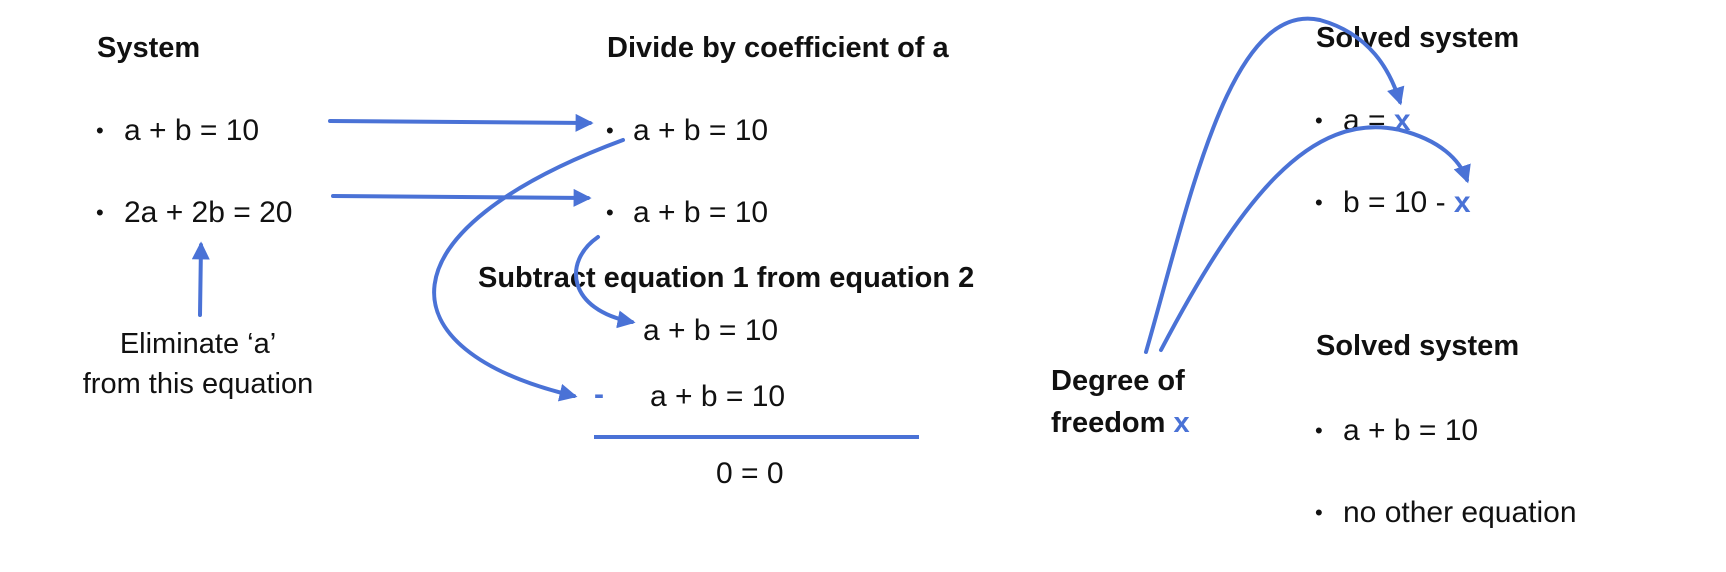 The width and height of the screenshot is (1726, 572). I want to click on arrow-freedom-to-b, so click(1315, 238).